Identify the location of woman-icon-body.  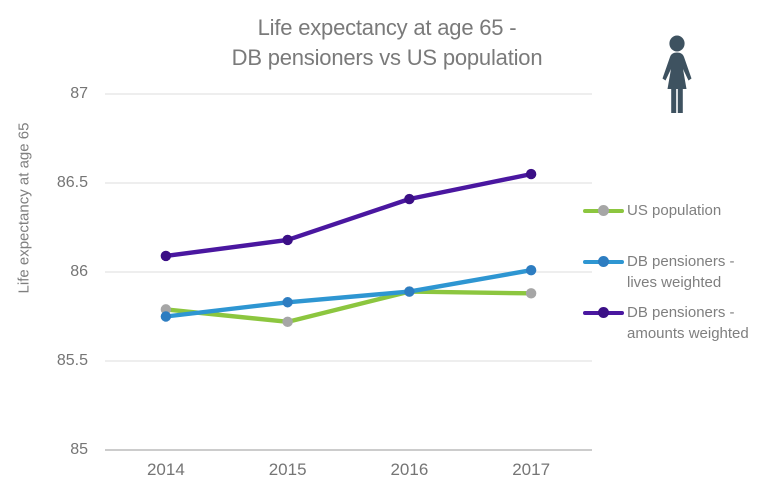
(677, 70).